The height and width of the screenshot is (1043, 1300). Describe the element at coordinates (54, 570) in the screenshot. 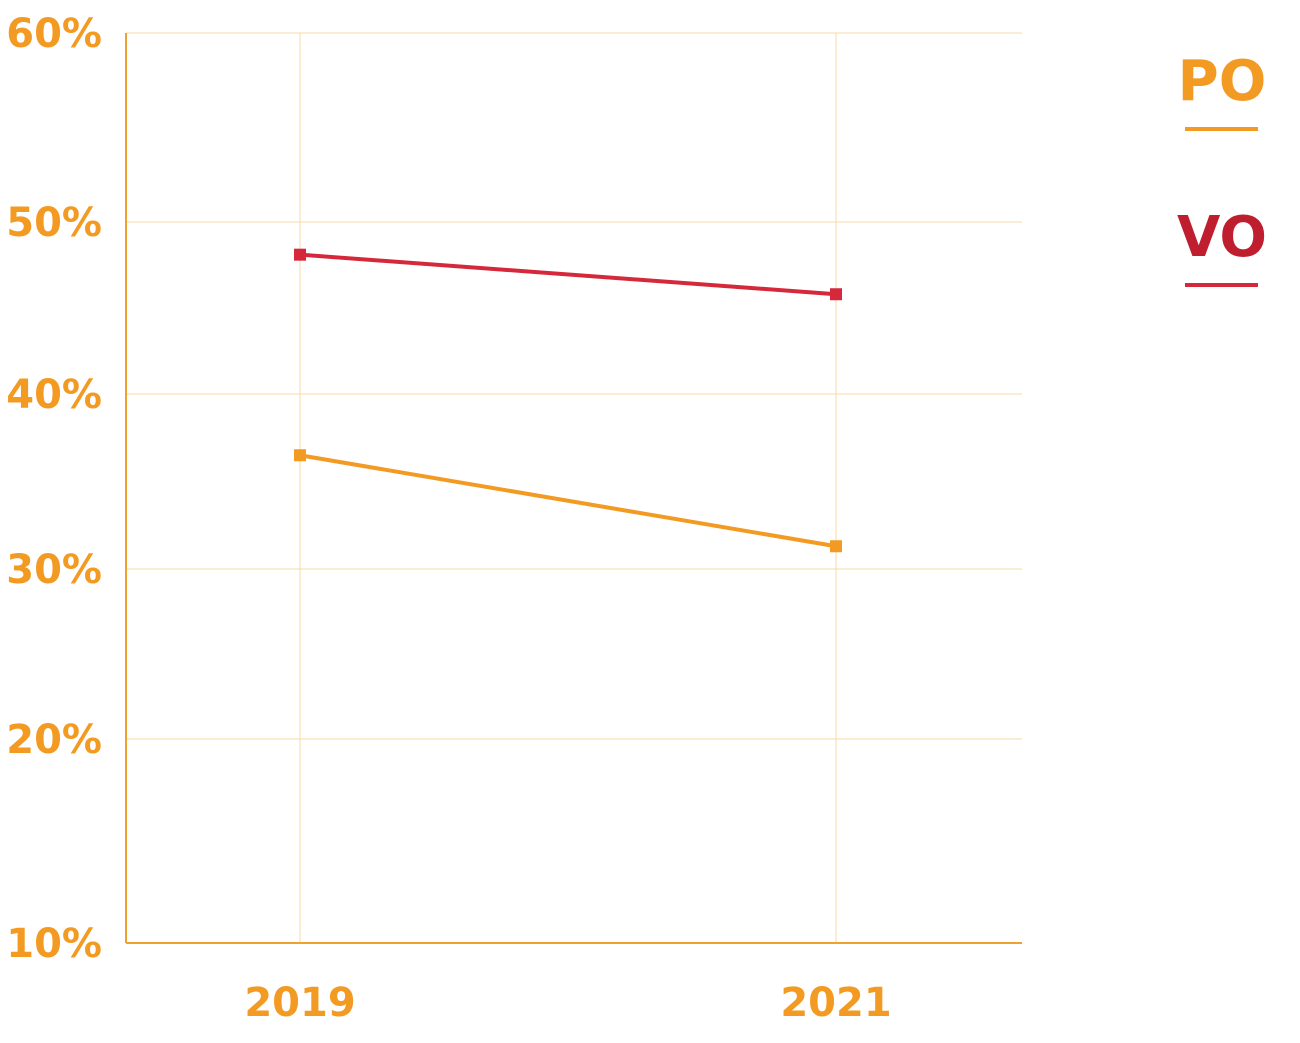

I see `y-tick-label: 30%` at that location.